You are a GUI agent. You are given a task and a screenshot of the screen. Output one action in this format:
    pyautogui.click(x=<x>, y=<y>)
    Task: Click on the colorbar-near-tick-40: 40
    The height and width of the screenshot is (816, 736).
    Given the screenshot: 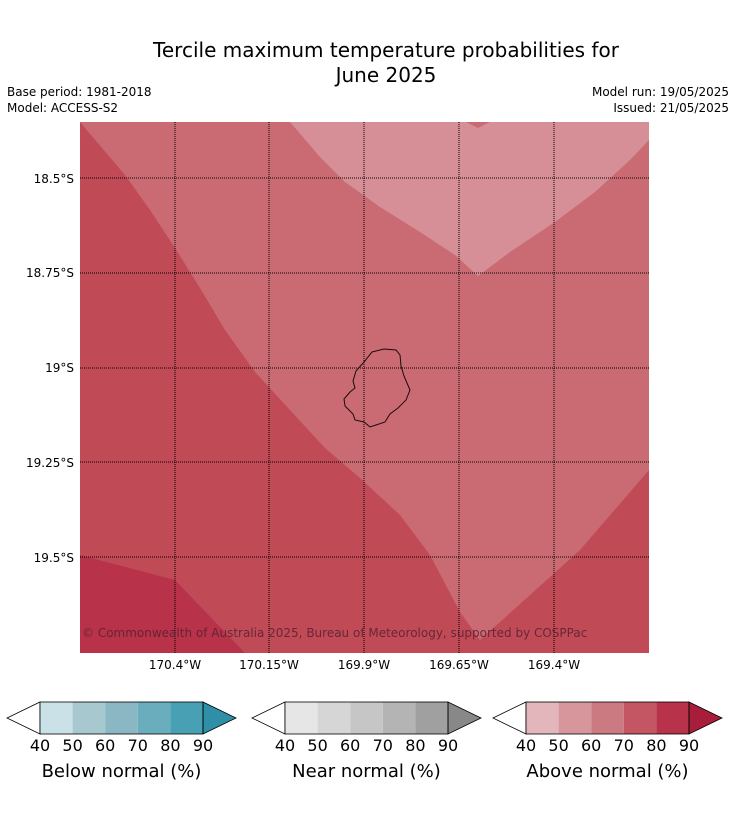 What is the action you would take?
    pyautogui.click(x=285, y=745)
    